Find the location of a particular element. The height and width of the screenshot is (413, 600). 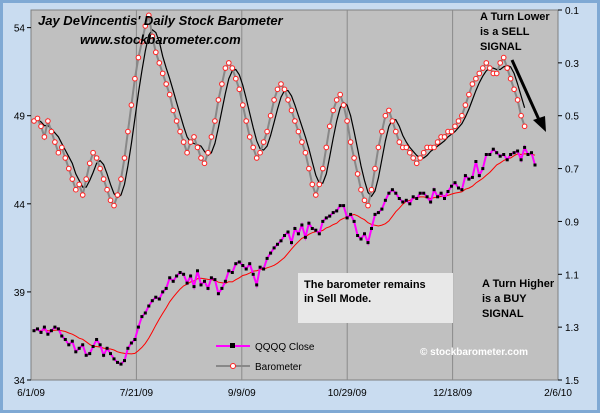

right-tick-label: 1.5 is located at coordinates (572, 381).